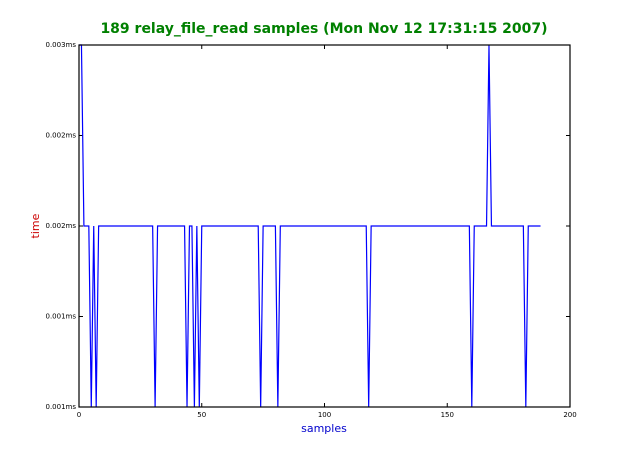 The width and height of the screenshot is (633, 453). What do you see at coordinates (324, 428) in the screenshot?
I see `x-axis-label: samples` at bounding box center [324, 428].